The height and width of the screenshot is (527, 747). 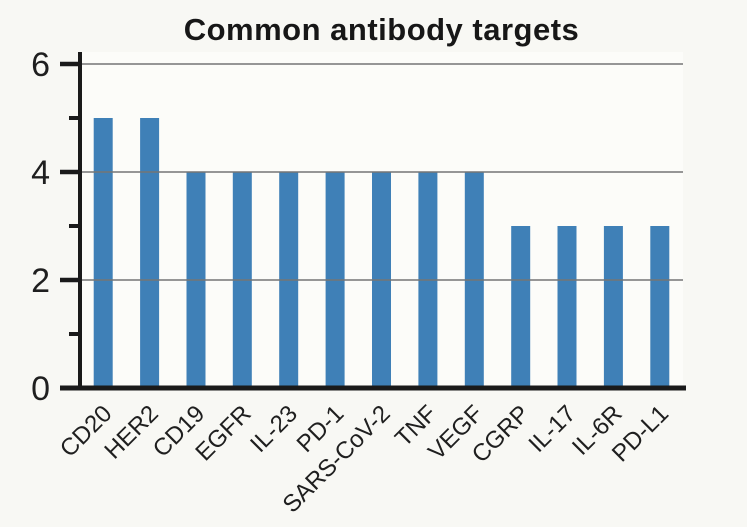 I want to click on x-tick-label: IL-23, so click(x=274, y=429).